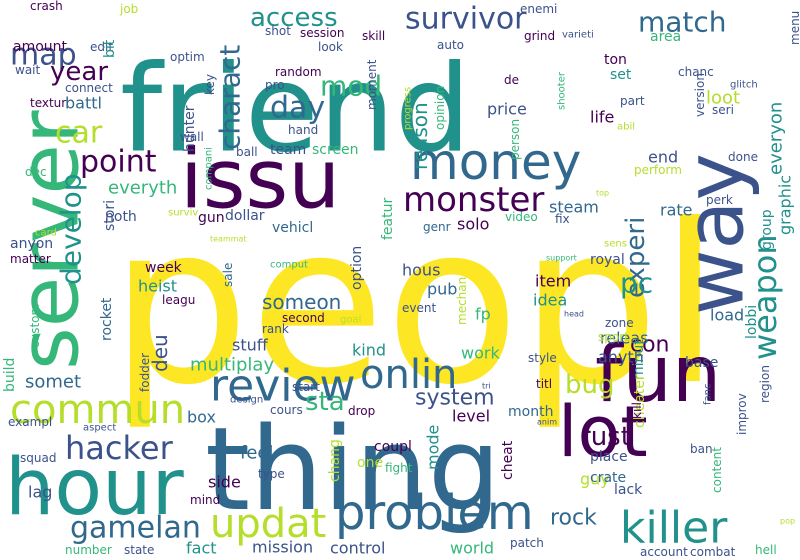 This screenshot has width=800, height=560. I want to click on word-year: year, so click(79, 72).